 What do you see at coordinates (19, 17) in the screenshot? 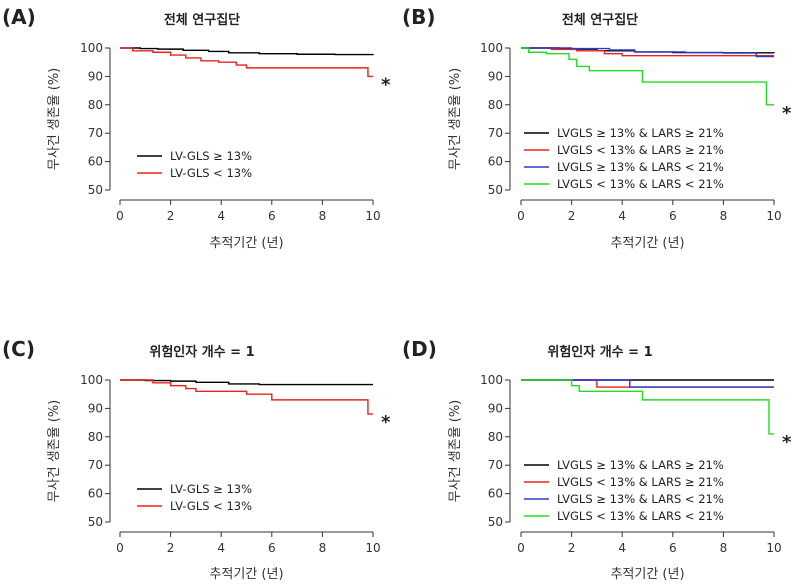
I see `panel-label: (A)` at bounding box center [19, 17].